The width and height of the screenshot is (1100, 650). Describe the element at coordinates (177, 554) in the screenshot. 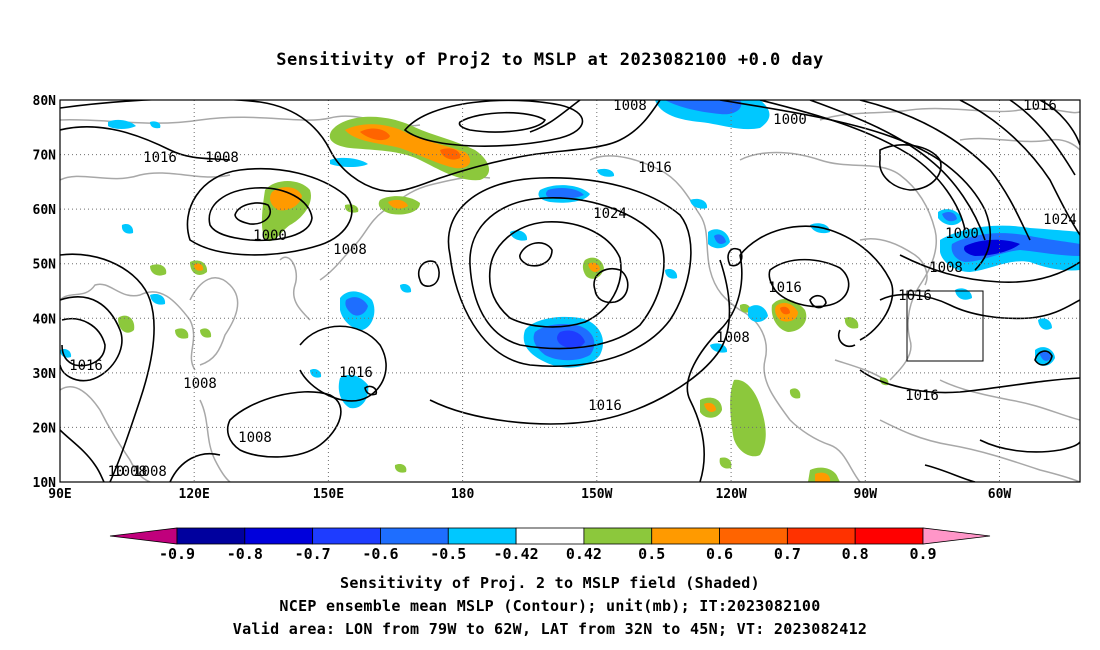

I see `colorbar-tick-label: -0.9` at that location.